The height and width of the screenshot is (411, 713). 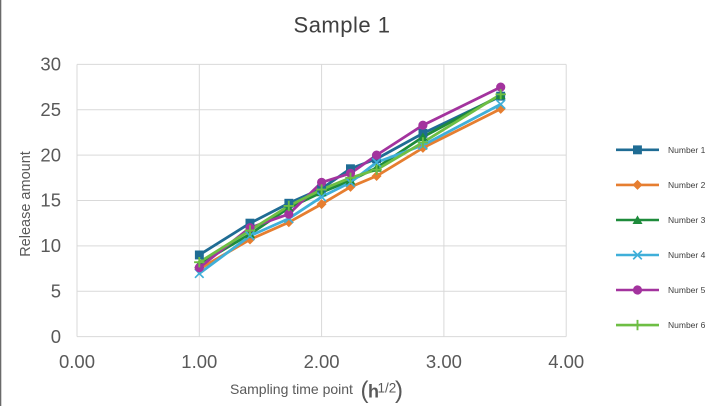 What do you see at coordinates (687, 290) in the screenshot?
I see `svg-text: Number 5` at bounding box center [687, 290].